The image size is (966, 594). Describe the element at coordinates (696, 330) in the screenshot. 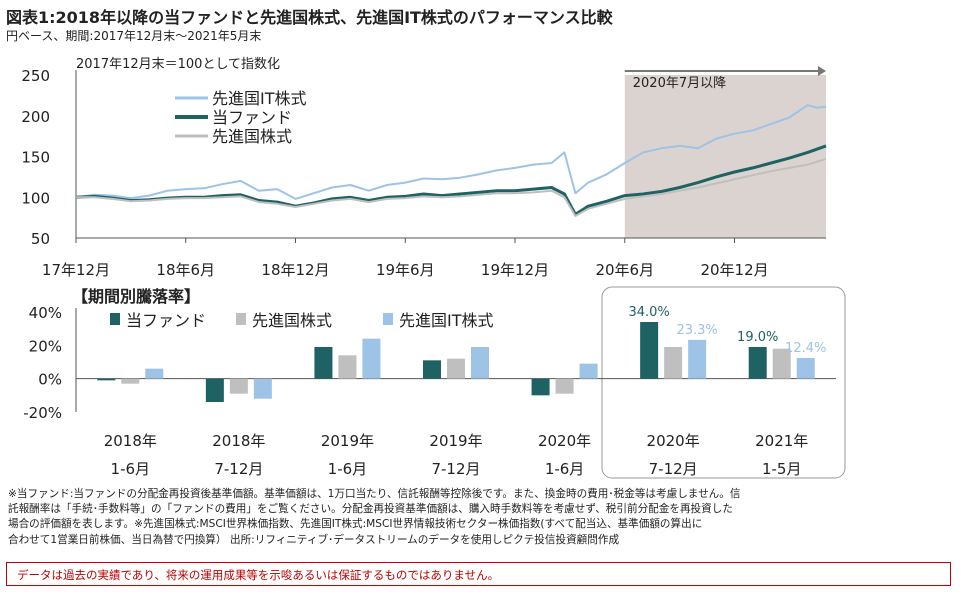

I see `bar-data-label: 23.3%` at that location.